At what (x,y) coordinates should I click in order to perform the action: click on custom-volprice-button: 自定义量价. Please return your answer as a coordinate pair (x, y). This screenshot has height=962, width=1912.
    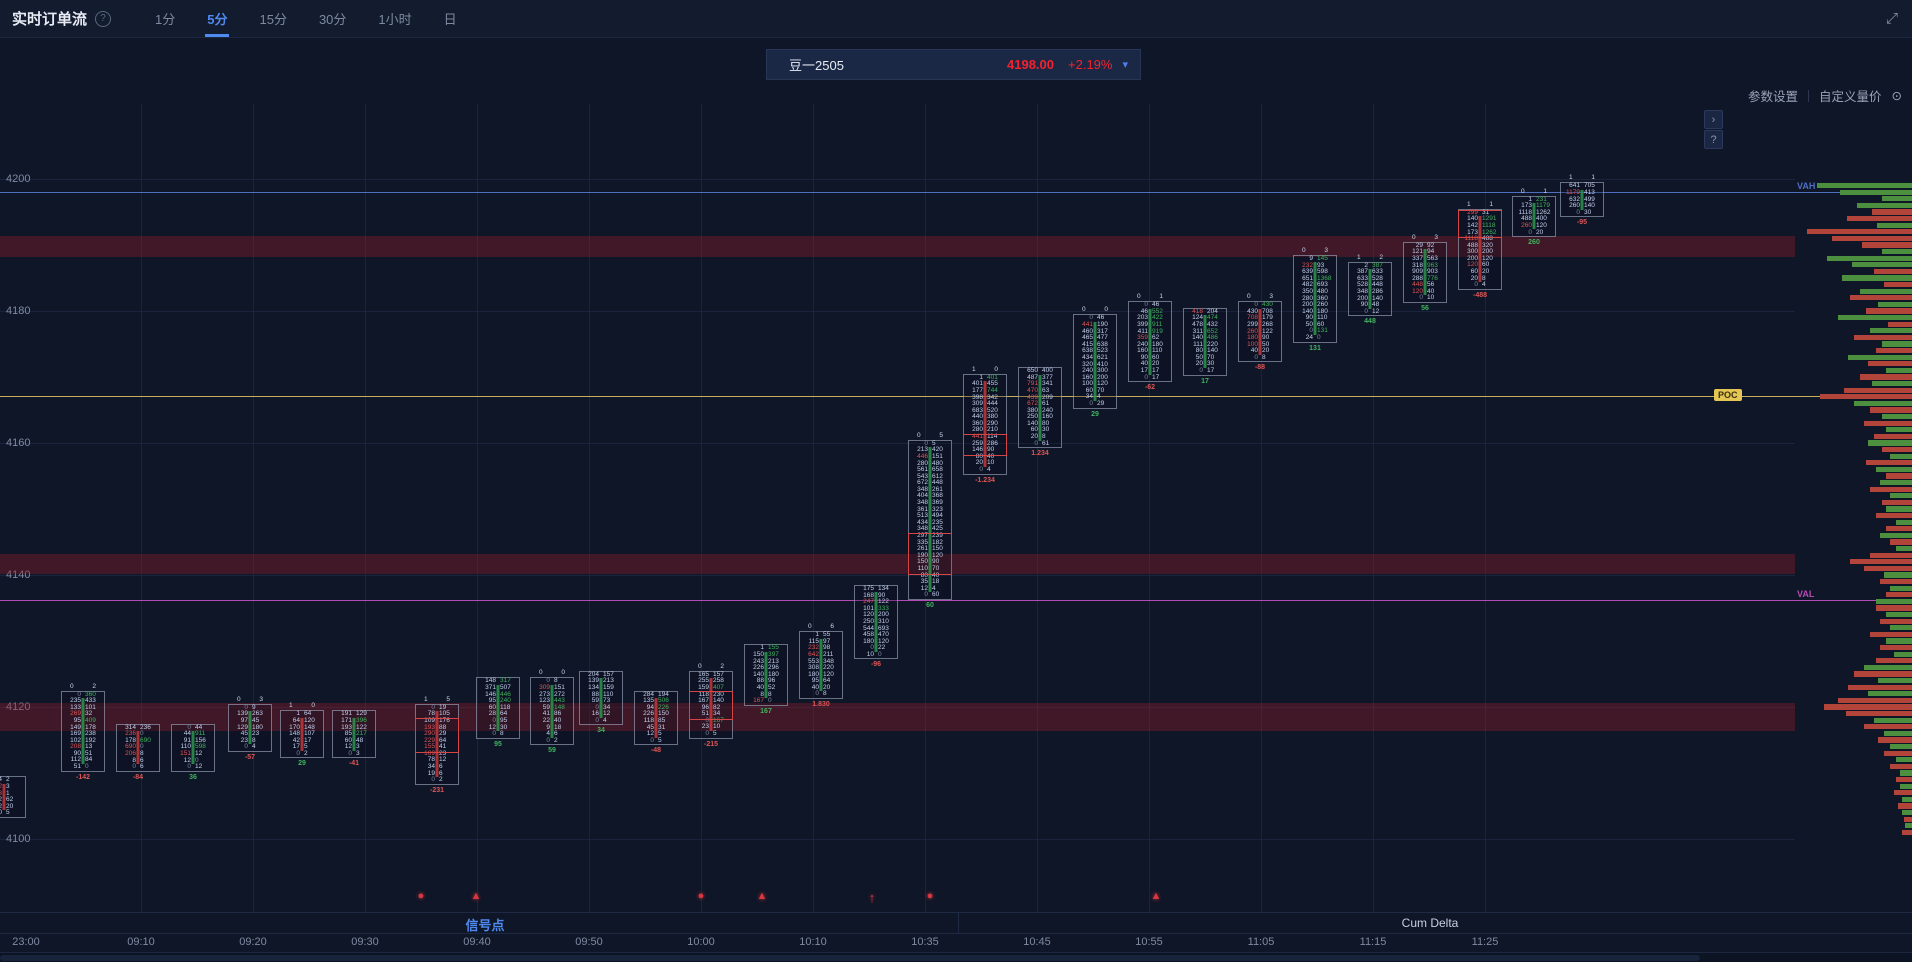
    Looking at the image, I should click on (1850, 97).